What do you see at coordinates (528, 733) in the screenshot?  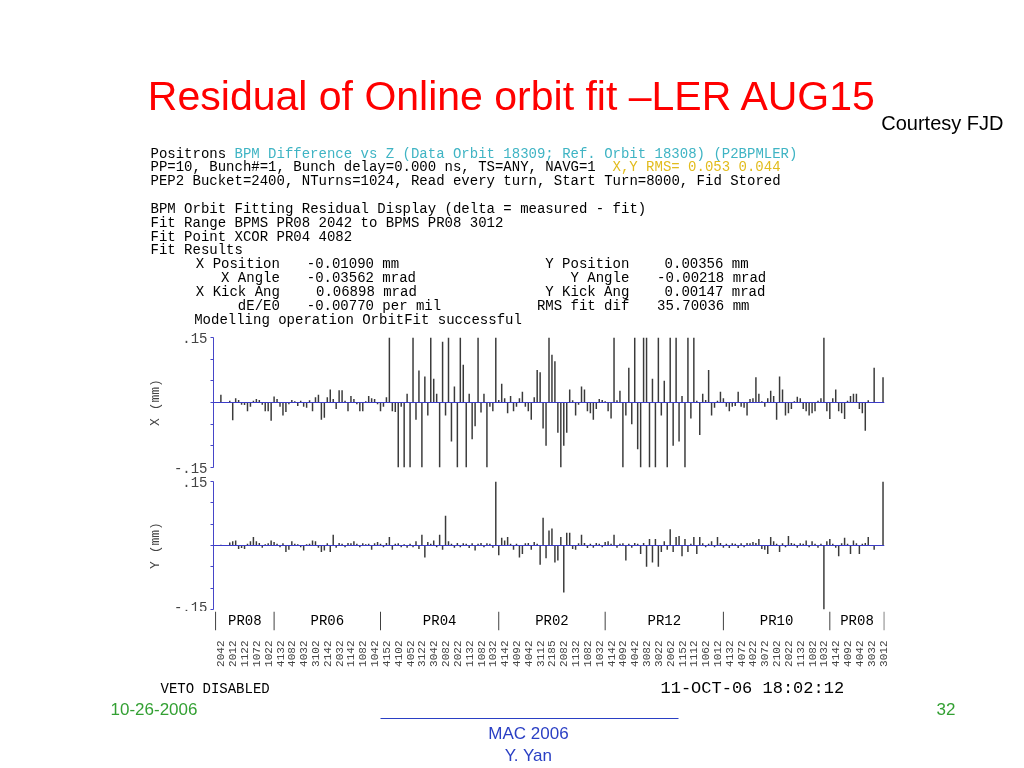 I see `text: MAC 2006` at bounding box center [528, 733].